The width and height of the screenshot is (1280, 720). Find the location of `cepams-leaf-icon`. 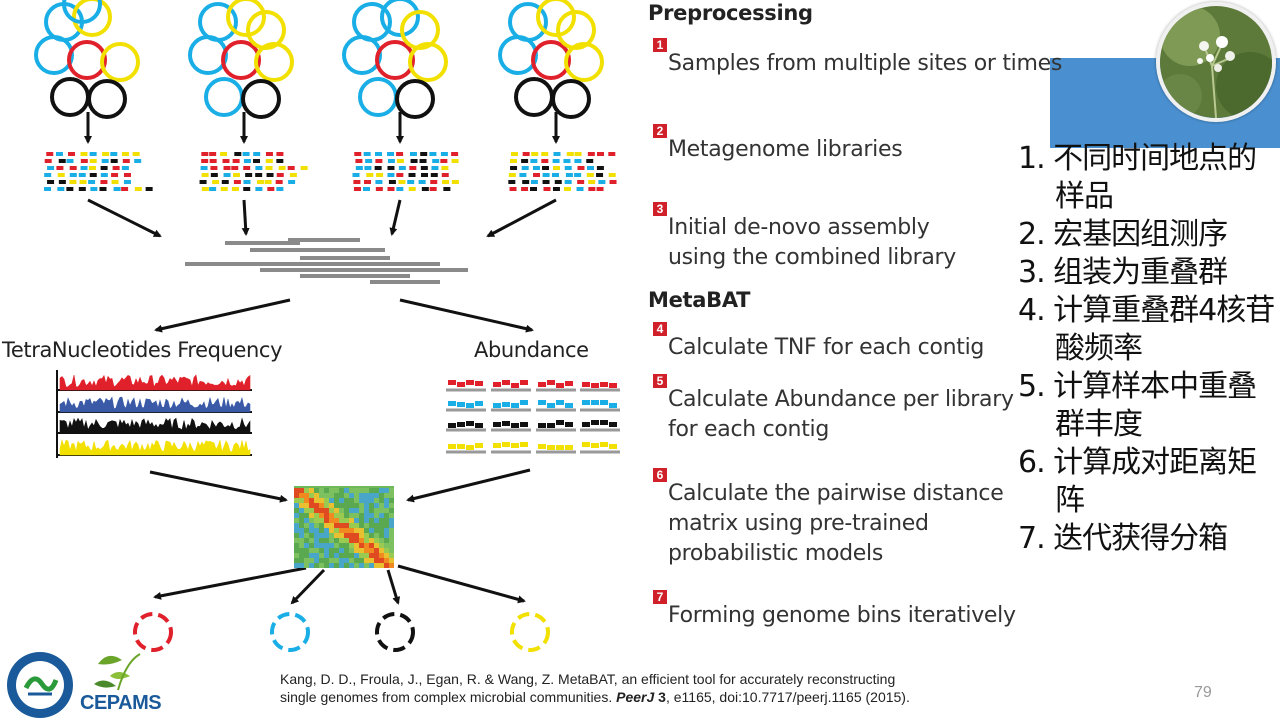

cepams-leaf-icon is located at coordinates (117, 672).